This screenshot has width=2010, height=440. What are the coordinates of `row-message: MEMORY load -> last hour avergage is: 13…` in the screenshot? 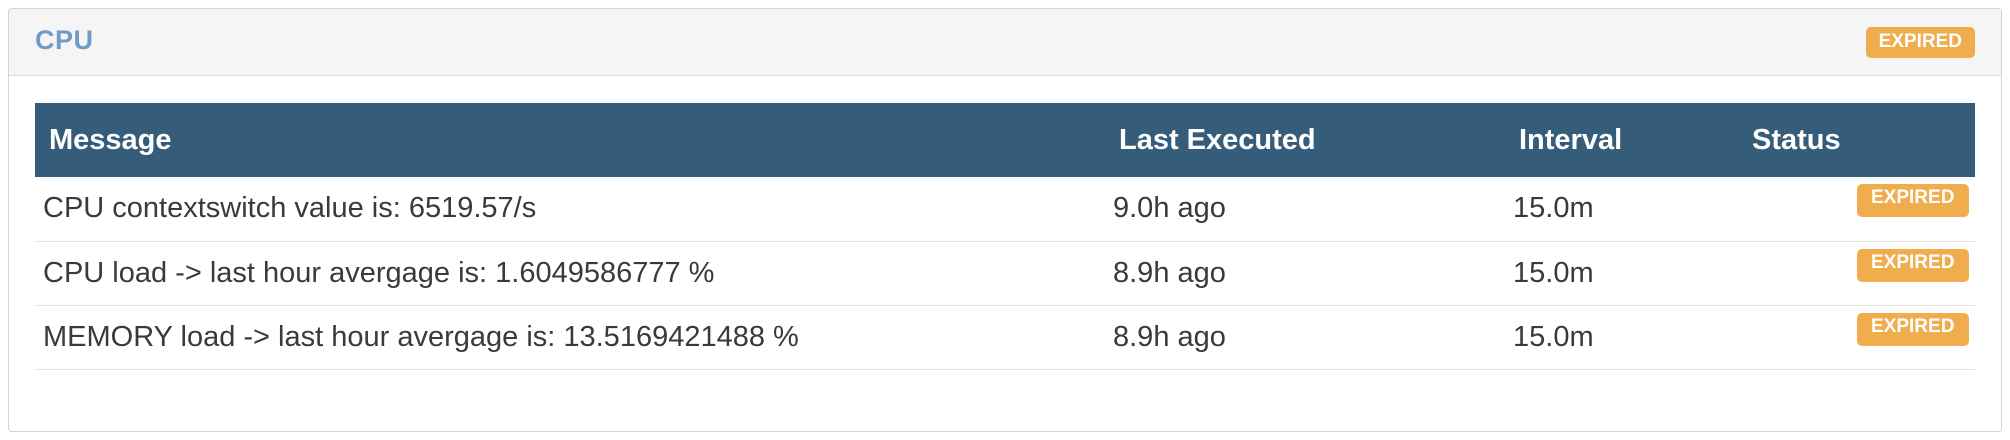 It's located at (421, 336).